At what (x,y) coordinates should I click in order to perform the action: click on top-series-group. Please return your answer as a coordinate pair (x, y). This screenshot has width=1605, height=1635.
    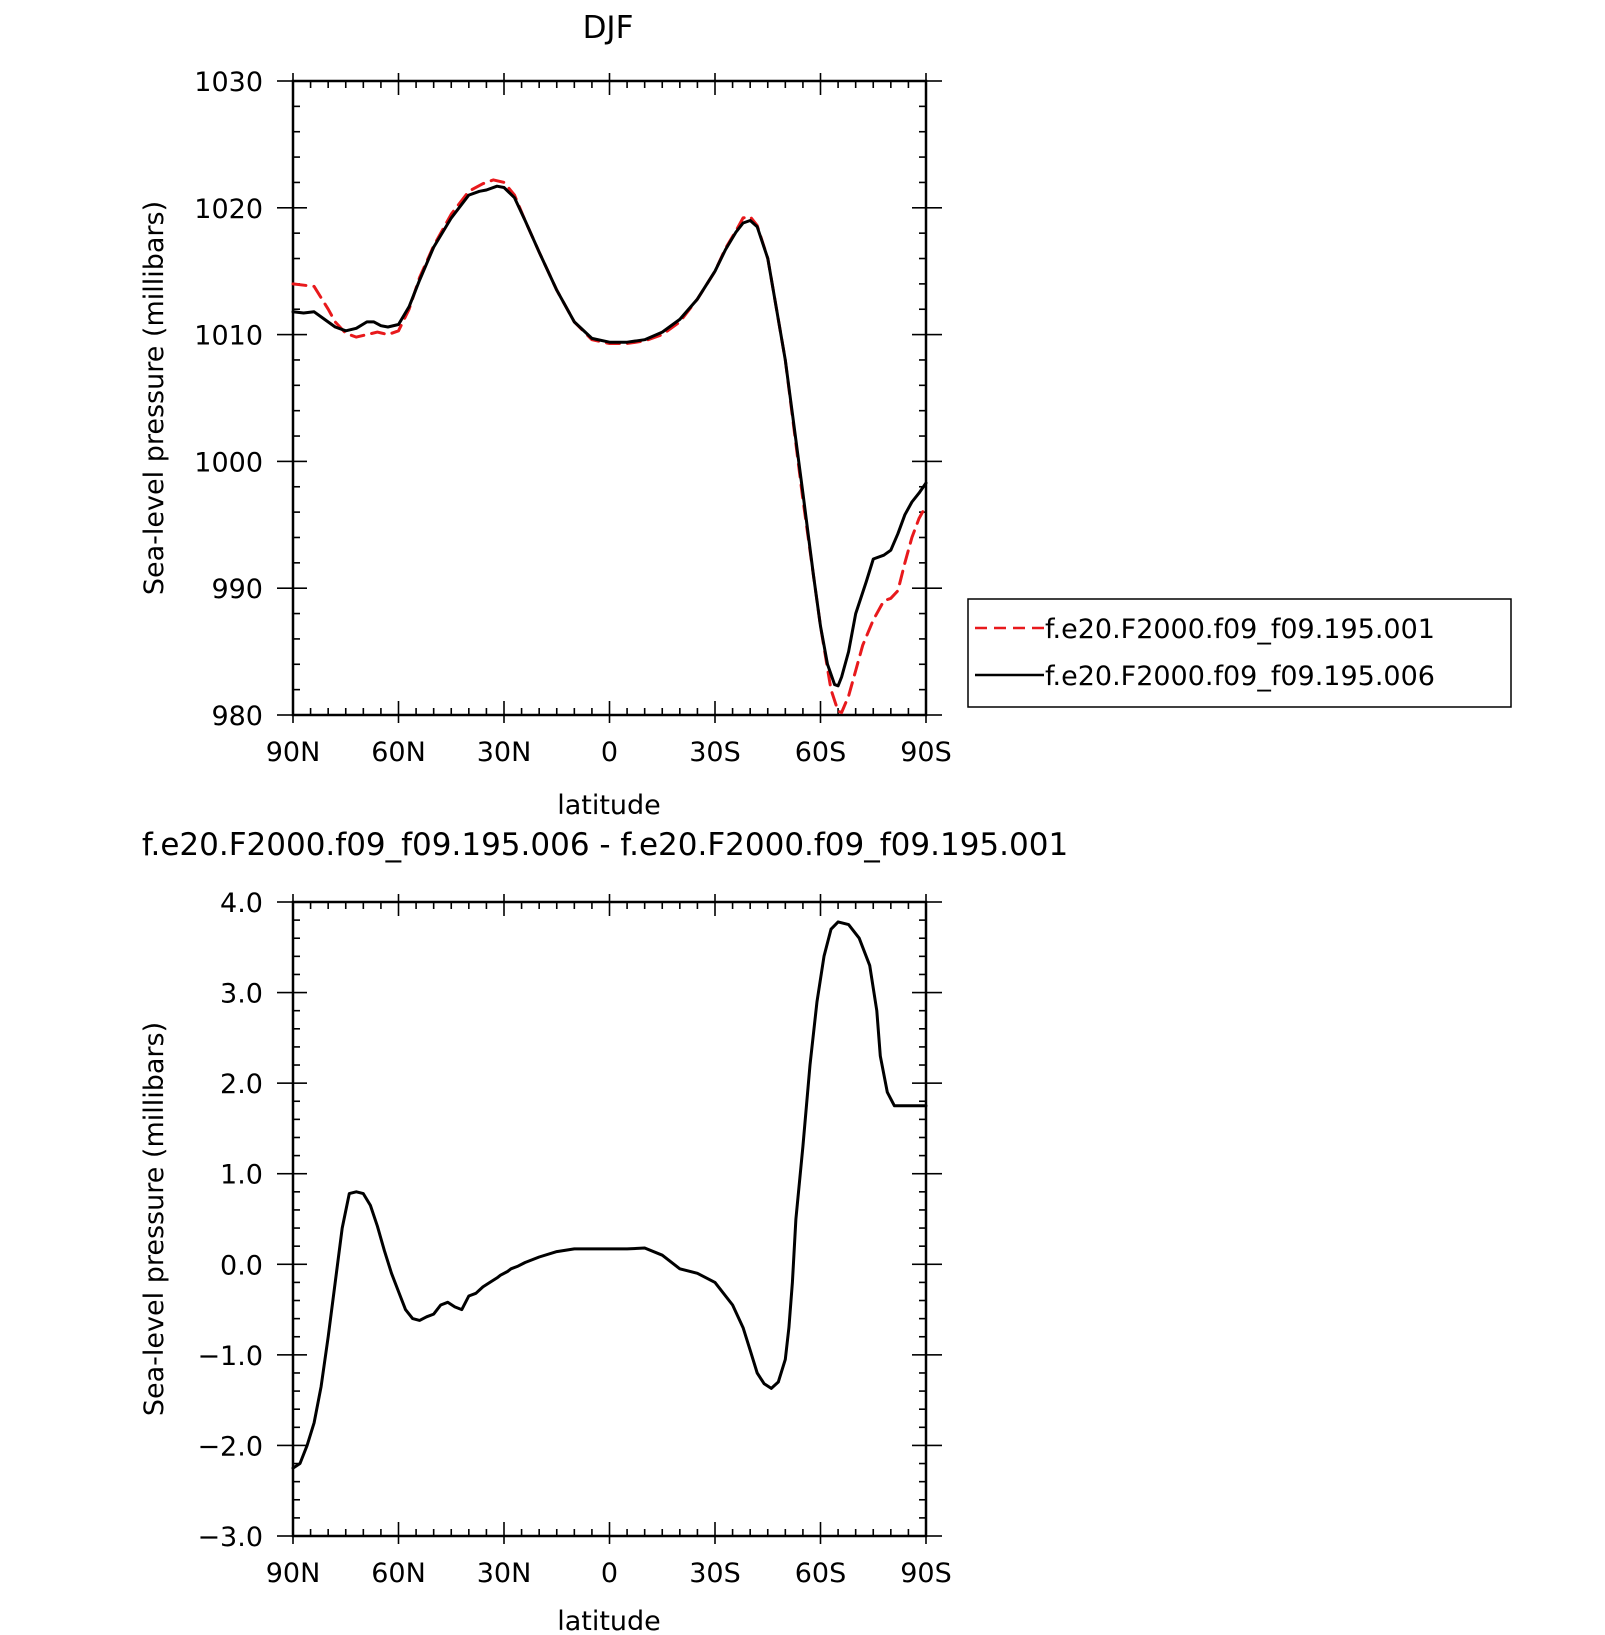
    Looking at the image, I should click on (609, 446).